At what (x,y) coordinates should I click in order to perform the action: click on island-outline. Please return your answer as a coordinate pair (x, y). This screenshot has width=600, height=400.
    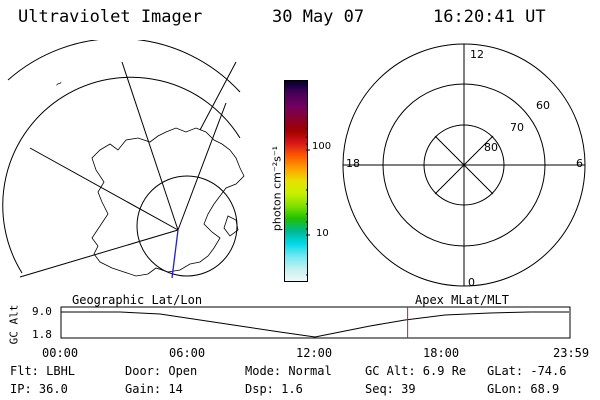
    Looking at the image, I should click on (231, 226).